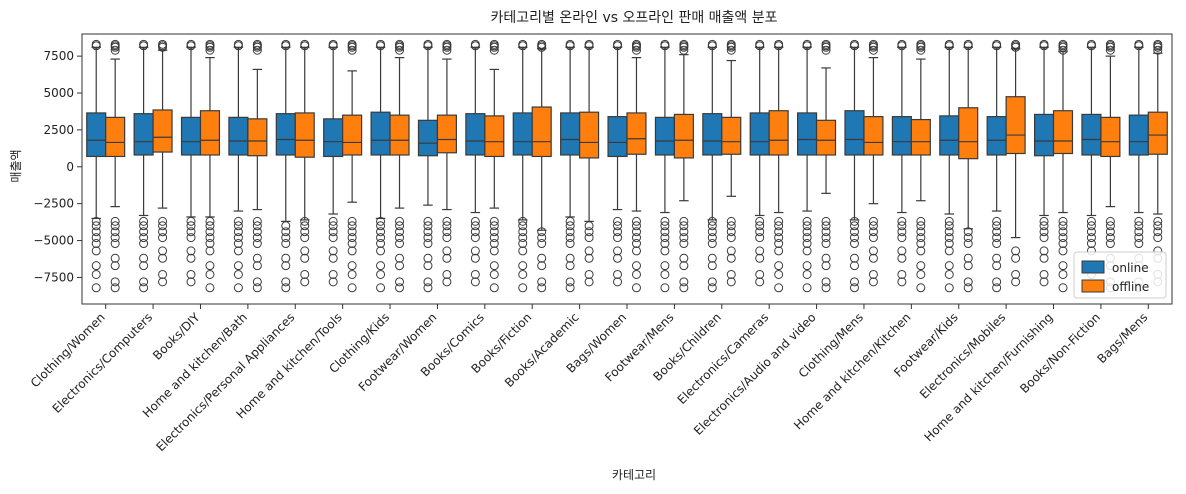 The width and height of the screenshot is (1186, 494). What do you see at coordinates (70, 167) in the screenshot?
I see `y-tick-label: 0` at bounding box center [70, 167].